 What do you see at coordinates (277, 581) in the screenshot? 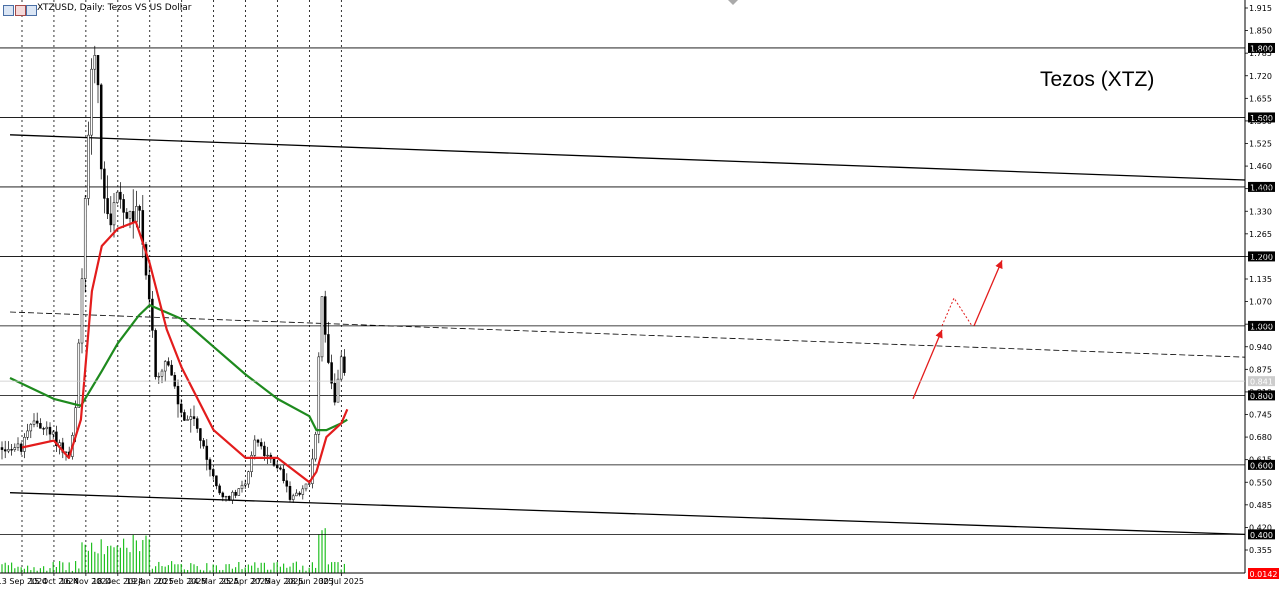
I see `time-tick-label: 27 May 2025` at bounding box center [277, 581].